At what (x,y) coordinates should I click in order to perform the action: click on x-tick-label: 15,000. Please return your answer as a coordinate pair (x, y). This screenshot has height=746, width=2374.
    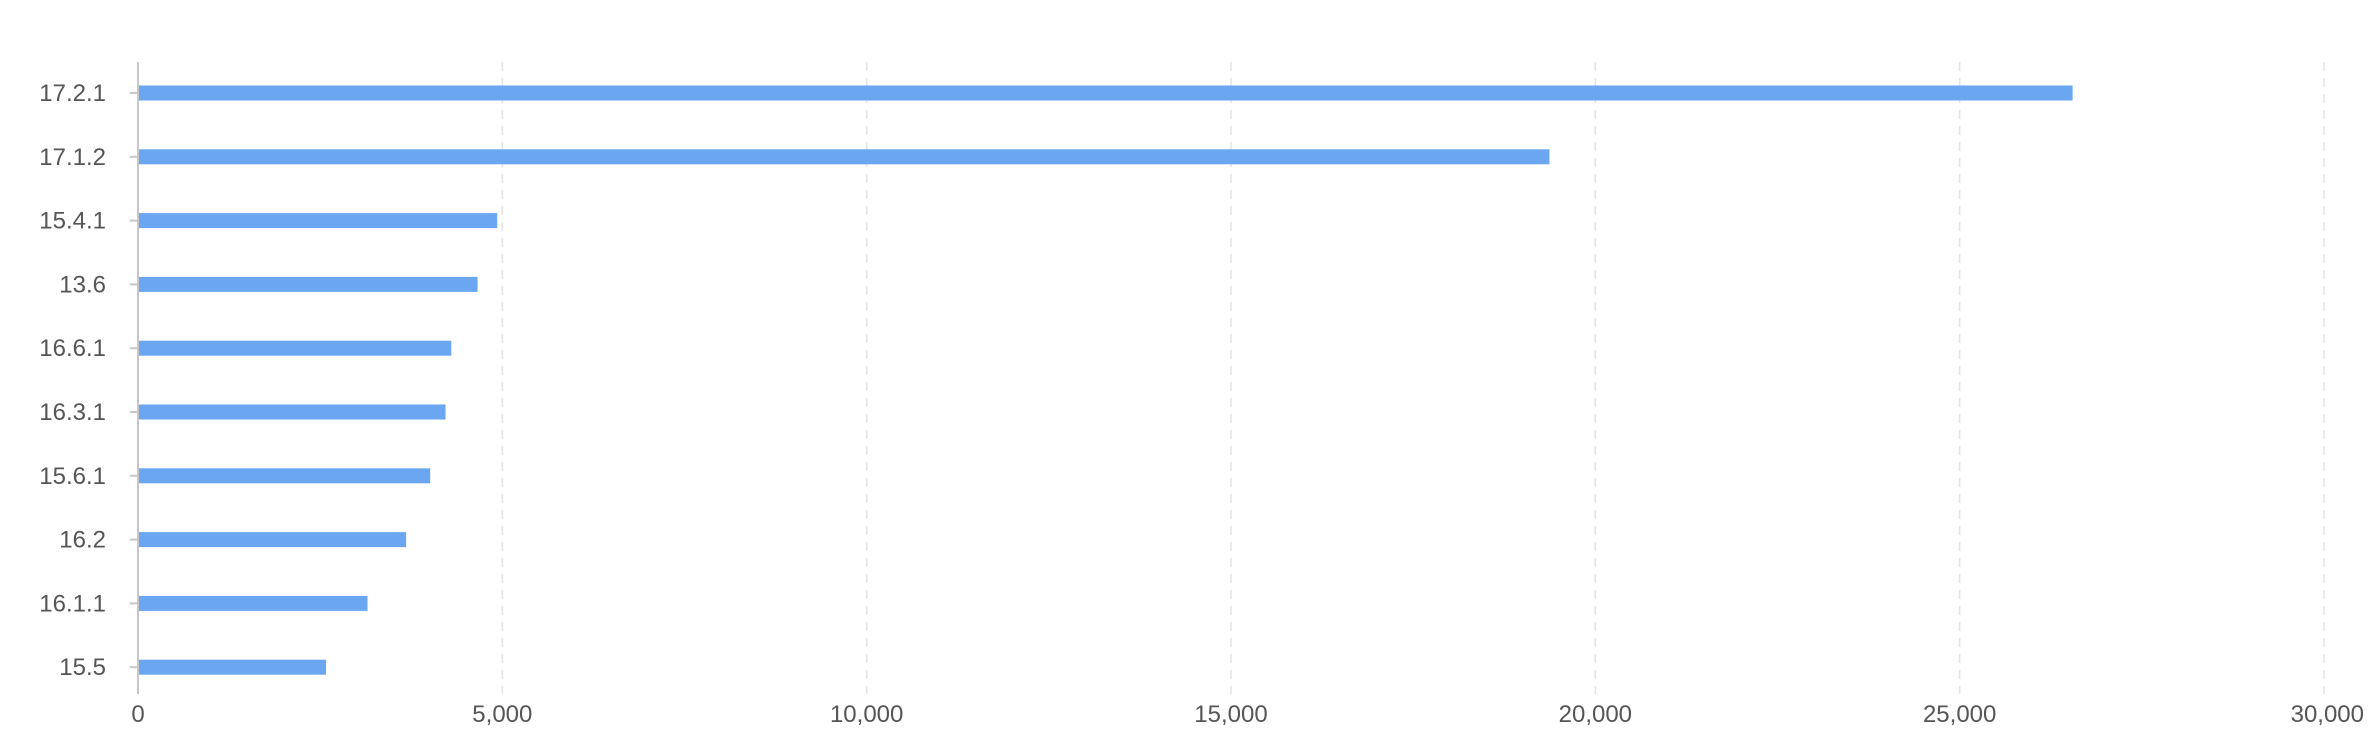
    Looking at the image, I should click on (1230, 714).